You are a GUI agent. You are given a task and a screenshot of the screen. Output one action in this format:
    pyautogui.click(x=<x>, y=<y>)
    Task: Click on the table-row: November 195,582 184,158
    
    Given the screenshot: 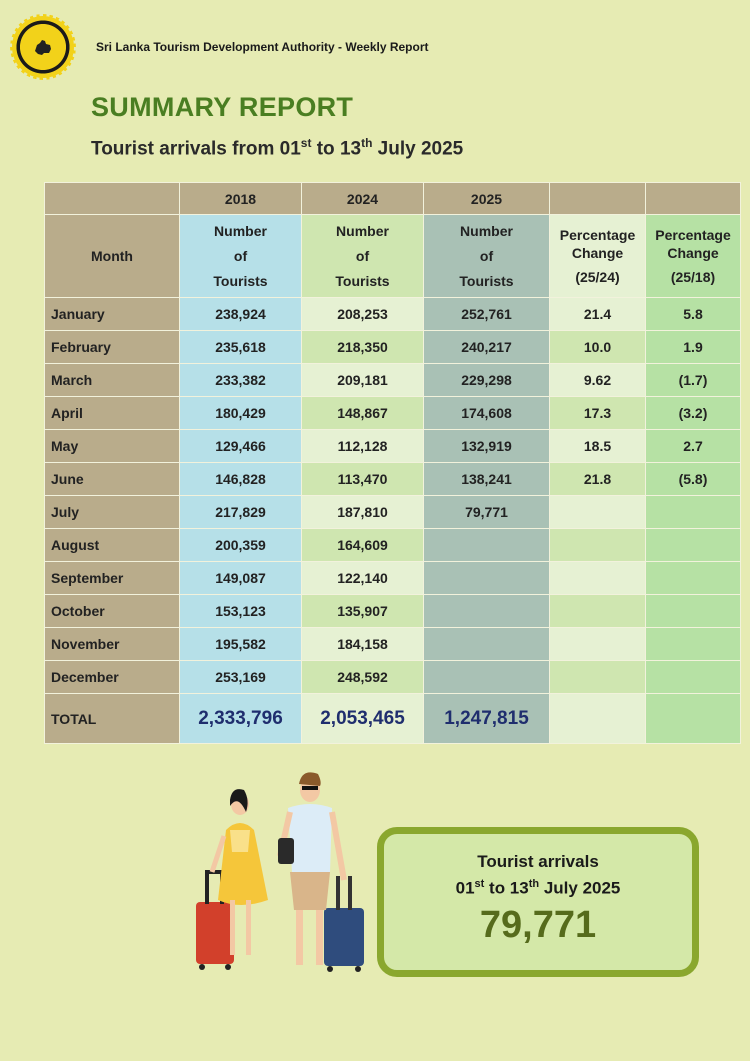 What is the action you would take?
    pyautogui.click(x=392, y=644)
    